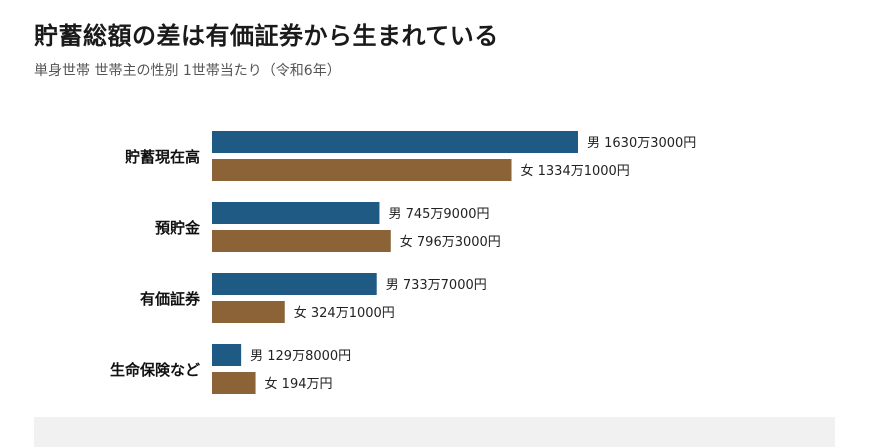 This screenshot has height=447, width=870. I want to click on value-label: 男 733万7000円, so click(436, 285).